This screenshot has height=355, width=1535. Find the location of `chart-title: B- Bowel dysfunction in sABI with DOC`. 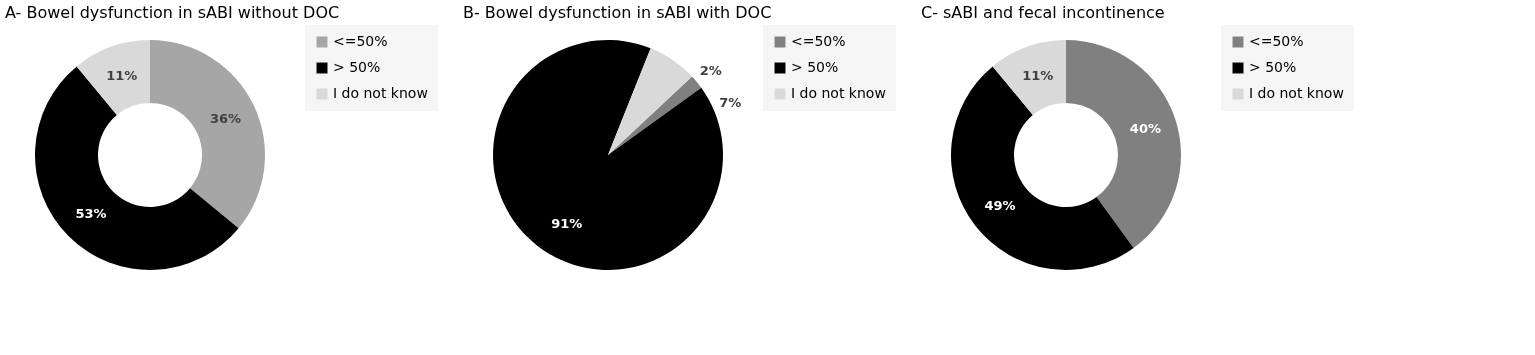

chart-title: B- Bowel dysfunction in sABI with DOC is located at coordinates (617, 12).